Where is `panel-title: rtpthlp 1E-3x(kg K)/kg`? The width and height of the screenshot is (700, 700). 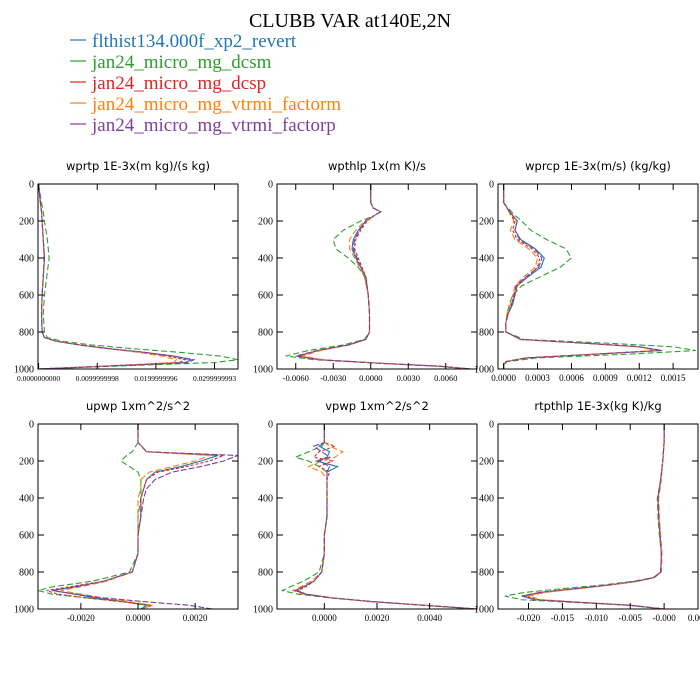 panel-title: rtpthlp 1E-3x(kg K)/kg is located at coordinates (597, 406).